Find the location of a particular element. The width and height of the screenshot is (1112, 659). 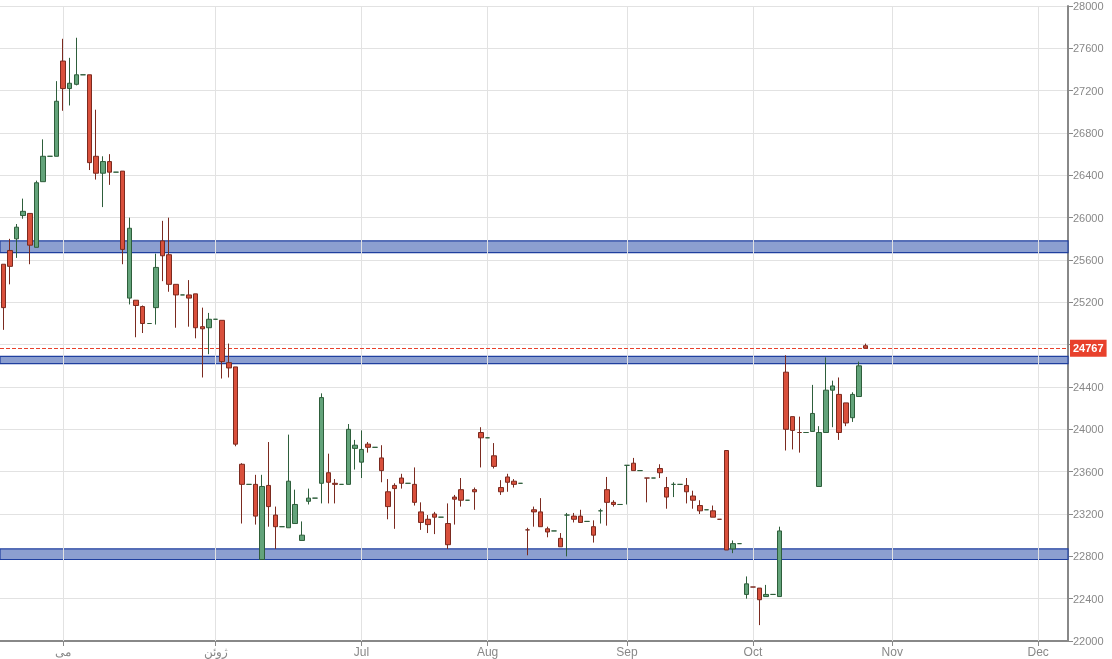

y-tick-label: 27600 is located at coordinates (1088, 48).